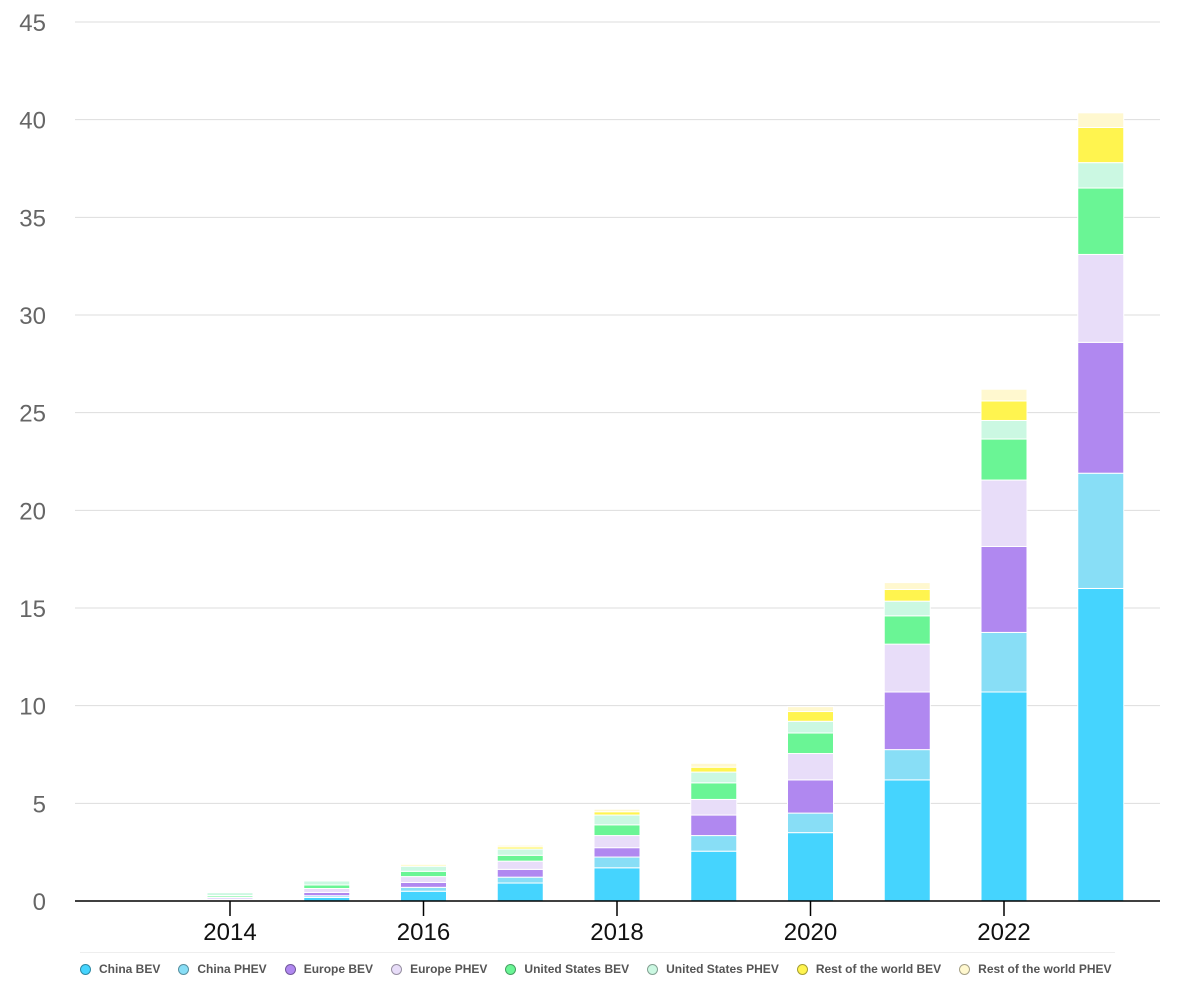 The width and height of the screenshot is (1200, 1000). I want to click on legend-label: Europe BEV, so click(338, 969).